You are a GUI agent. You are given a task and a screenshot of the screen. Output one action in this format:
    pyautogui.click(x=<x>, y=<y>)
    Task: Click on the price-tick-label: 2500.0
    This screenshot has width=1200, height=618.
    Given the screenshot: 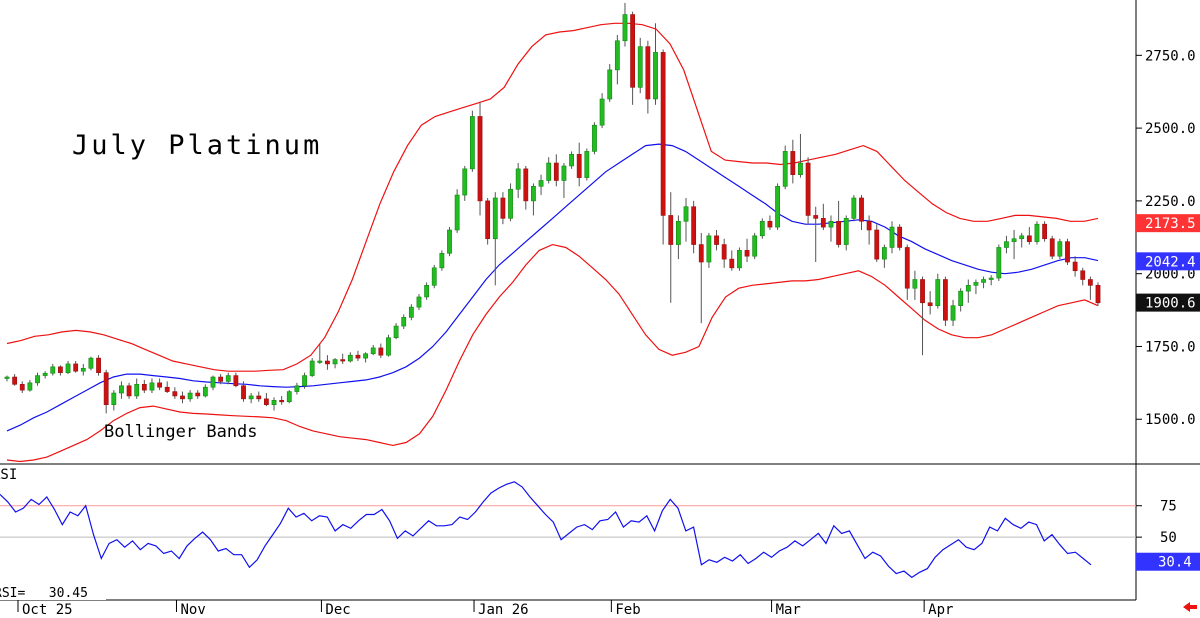 What is the action you would take?
    pyautogui.click(x=1170, y=129)
    